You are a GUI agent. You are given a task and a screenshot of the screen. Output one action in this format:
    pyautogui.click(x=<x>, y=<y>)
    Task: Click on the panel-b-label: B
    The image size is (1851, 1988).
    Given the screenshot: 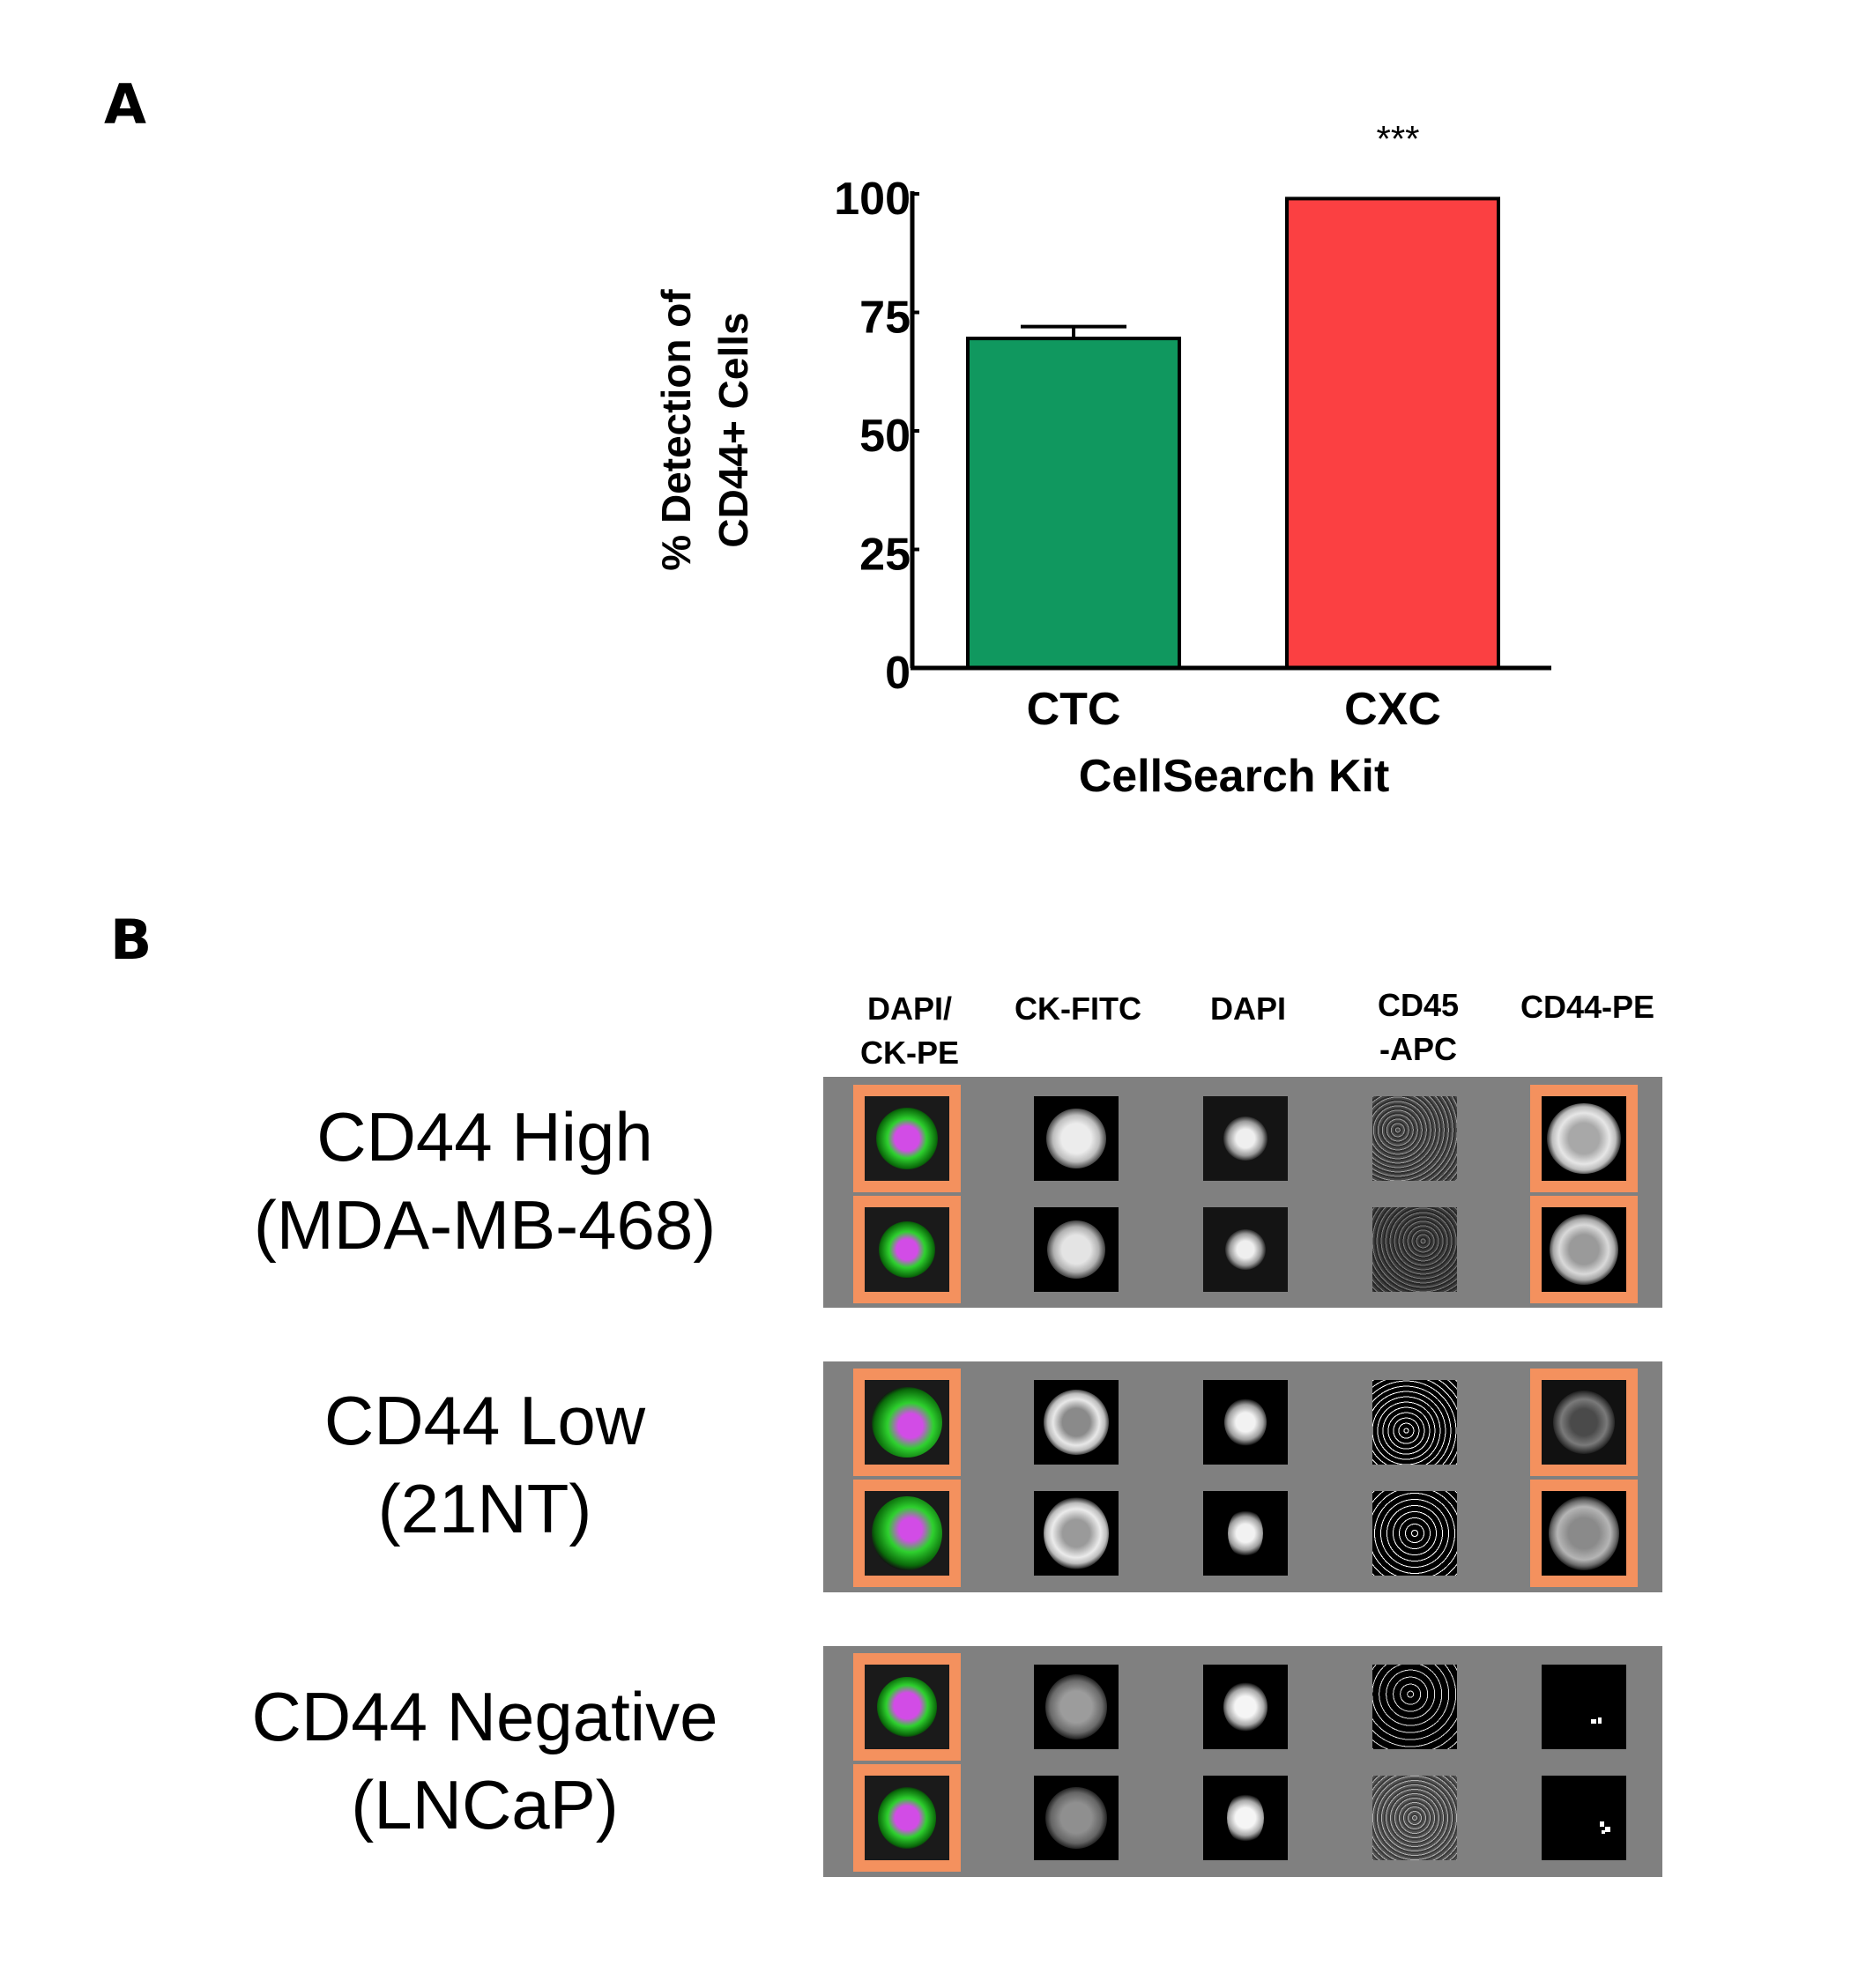 What is the action you would take?
    pyautogui.click(x=131, y=940)
    